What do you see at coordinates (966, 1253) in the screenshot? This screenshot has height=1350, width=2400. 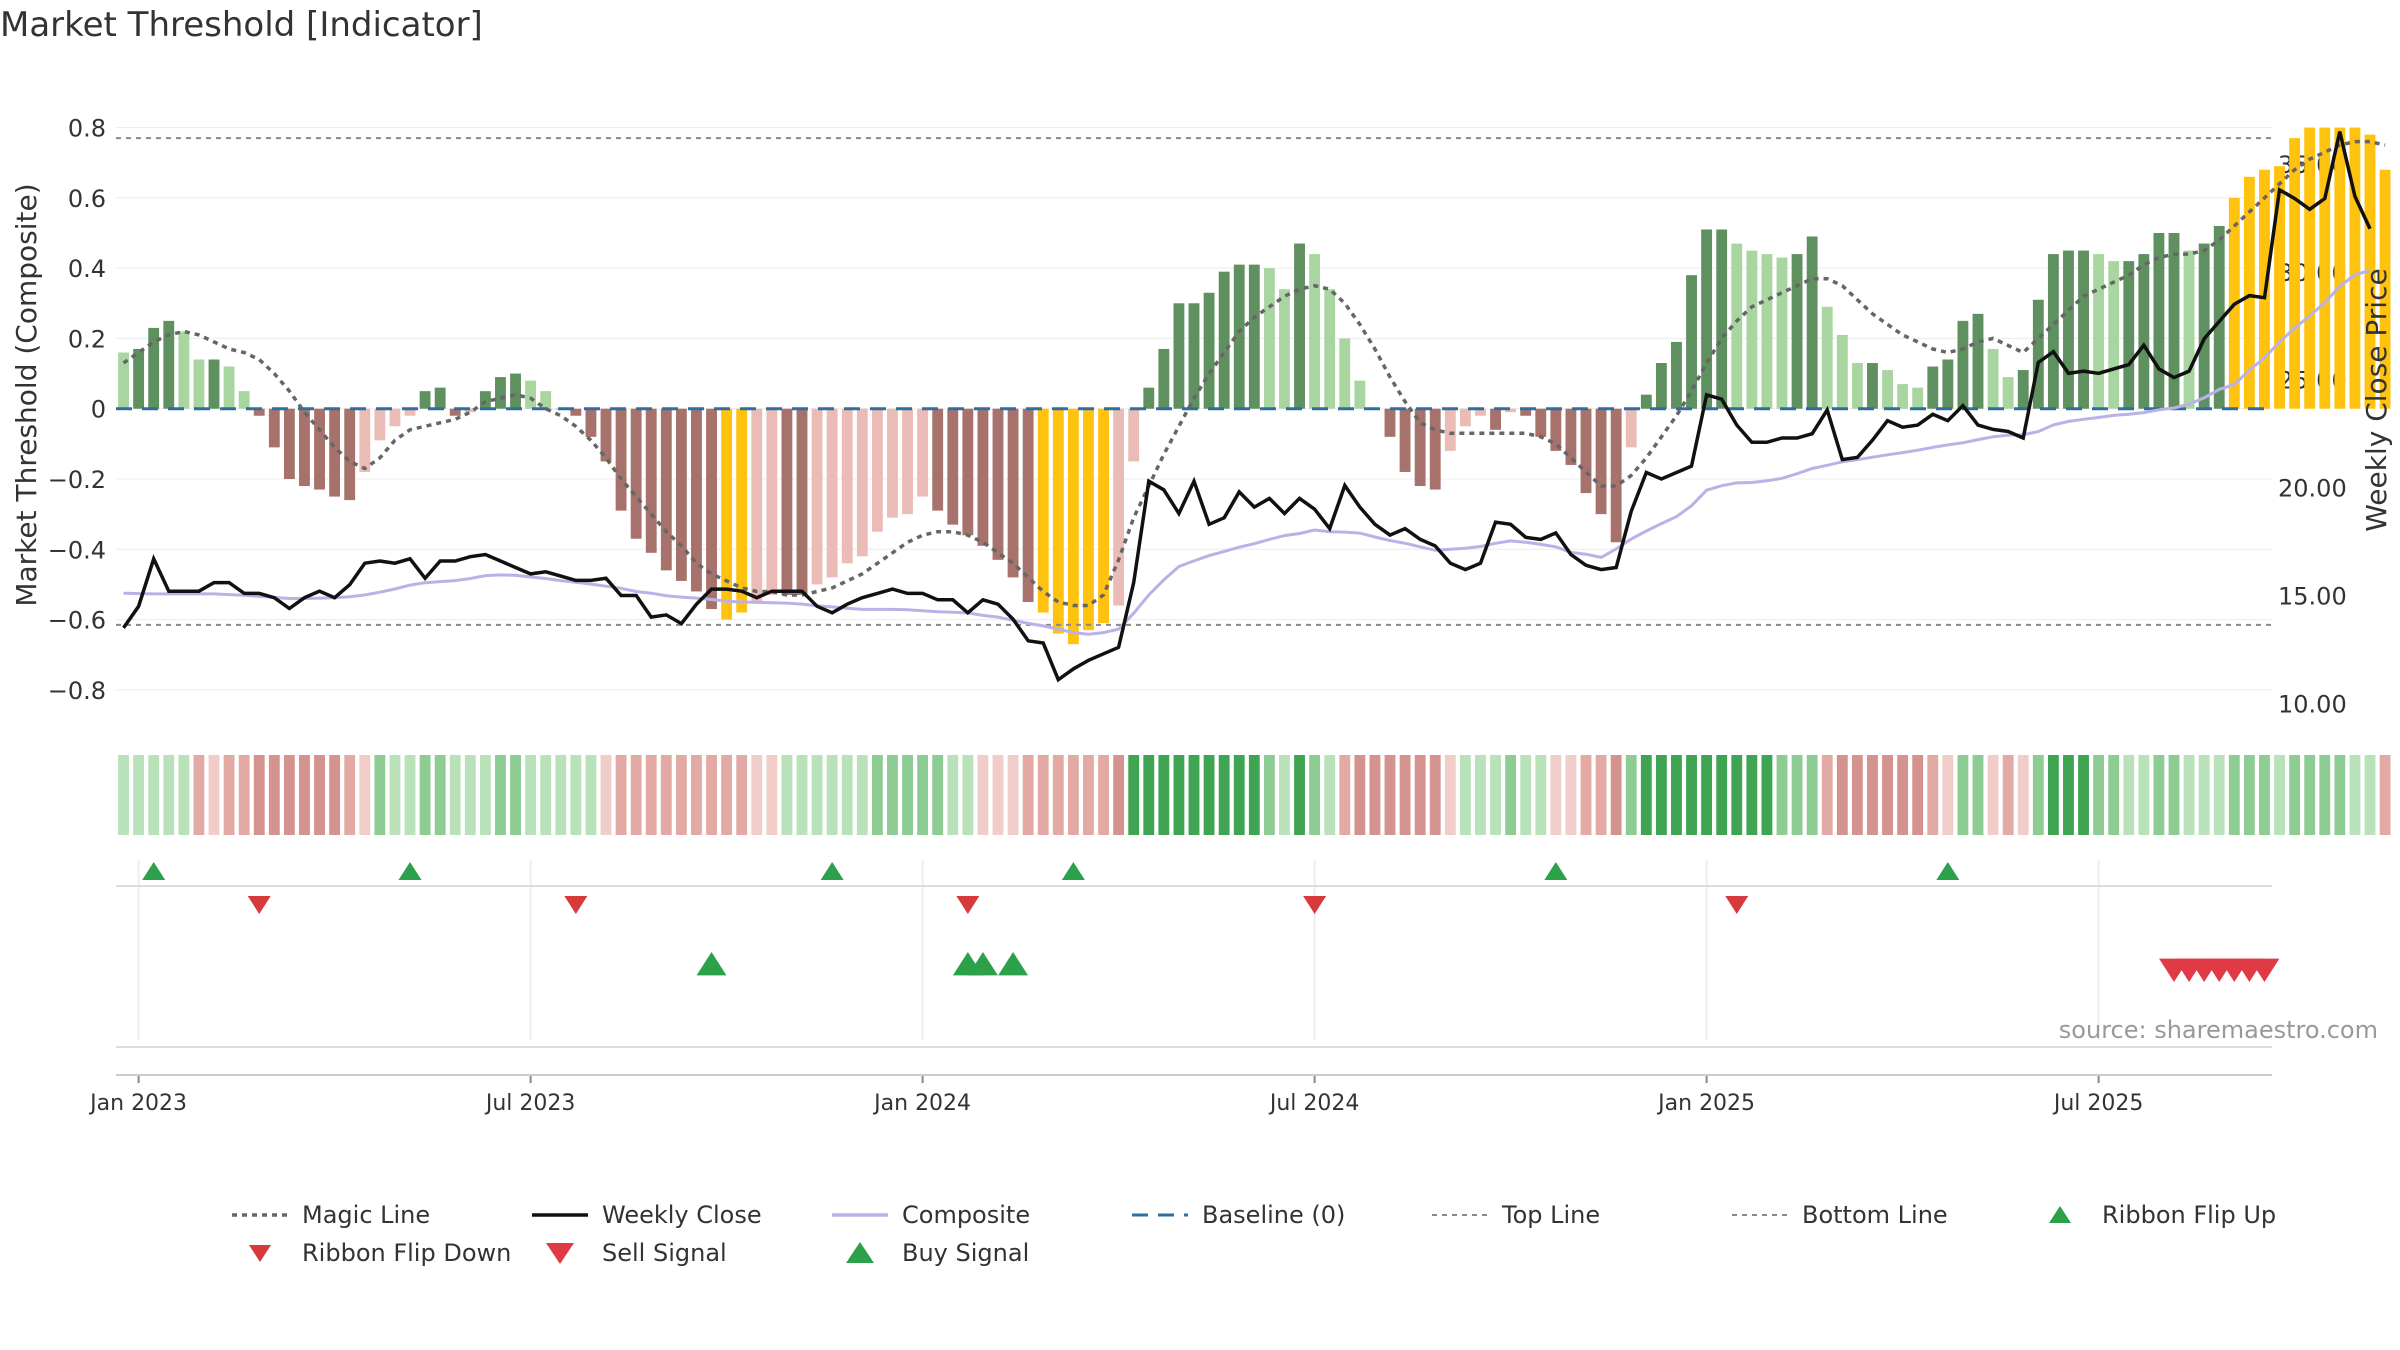 I see `legend-label: Buy Signal` at bounding box center [966, 1253].